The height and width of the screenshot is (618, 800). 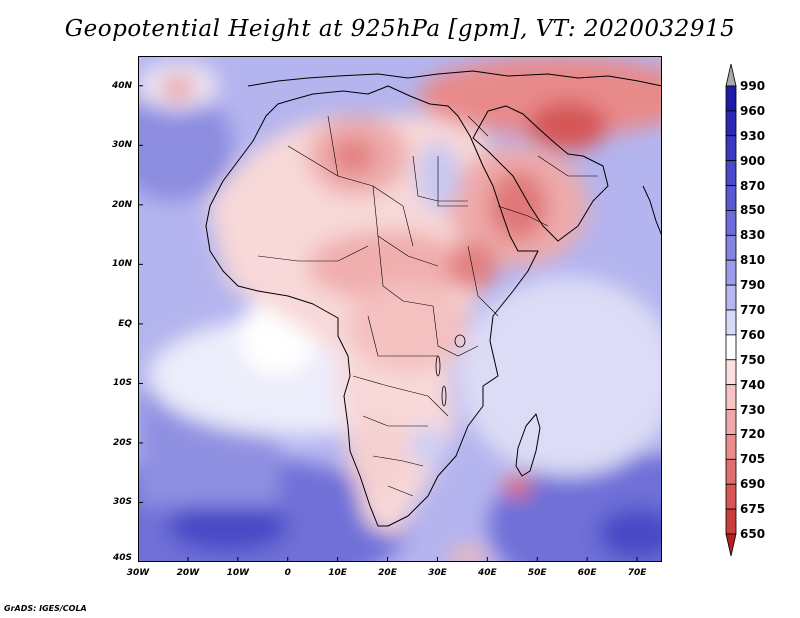 What do you see at coordinates (753, 434) in the screenshot?
I see `colorbar-level-label: 720` at bounding box center [753, 434].